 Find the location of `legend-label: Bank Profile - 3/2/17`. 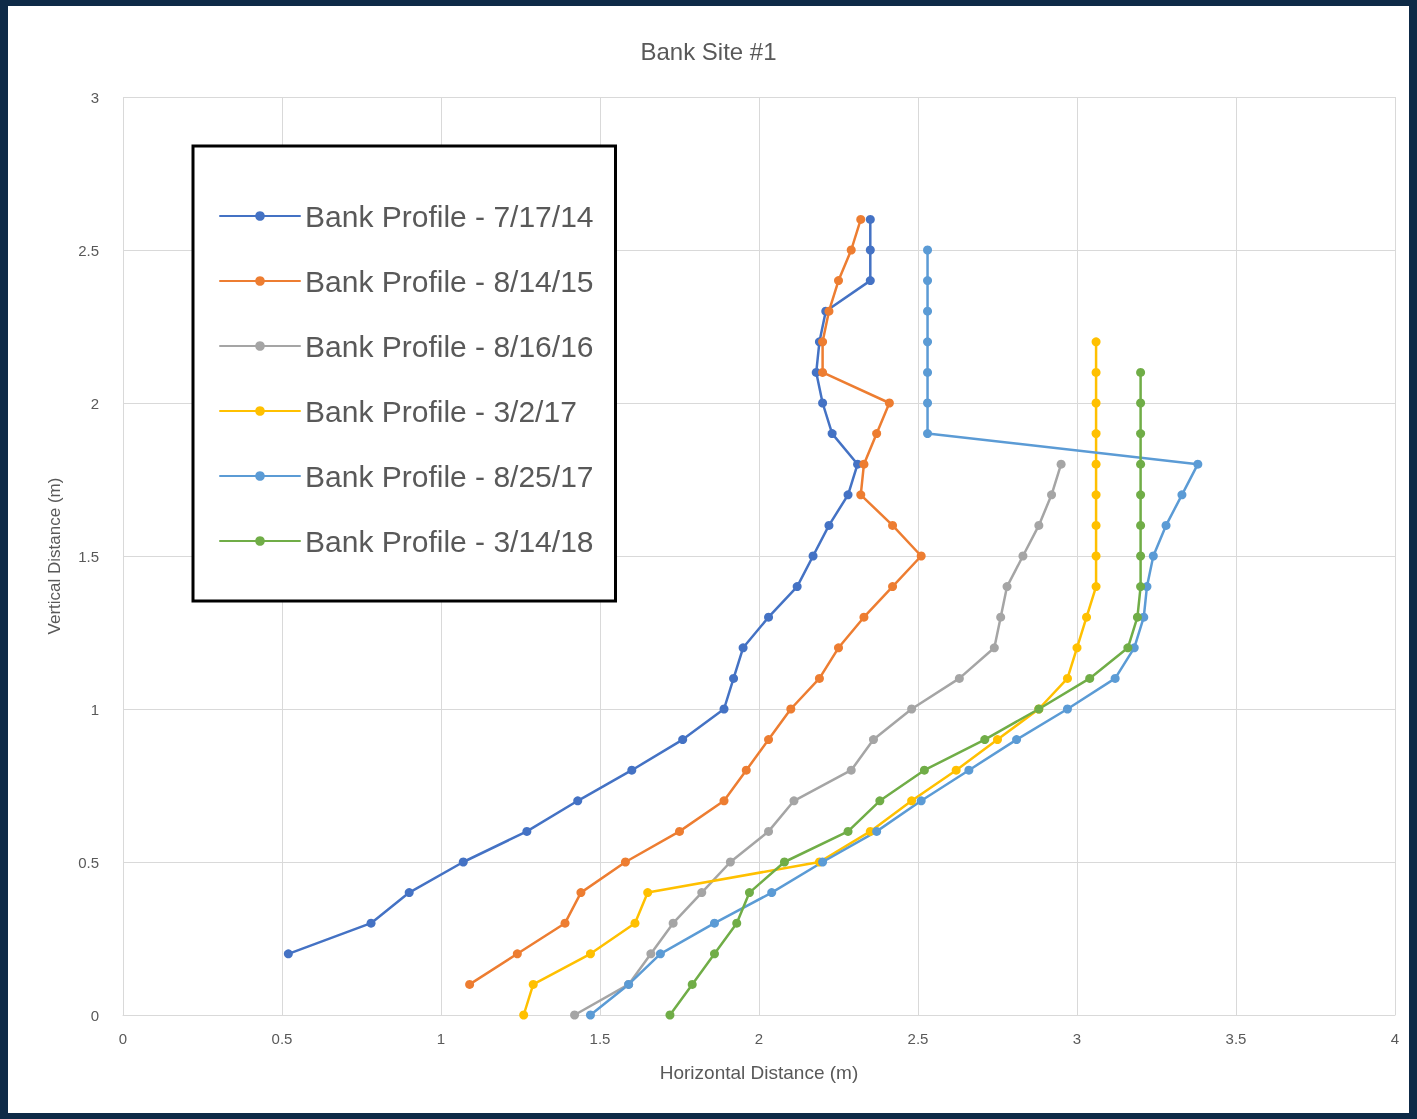

legend-label: Bank Profile - 3/2/17 is located at coordinates (441, 411).